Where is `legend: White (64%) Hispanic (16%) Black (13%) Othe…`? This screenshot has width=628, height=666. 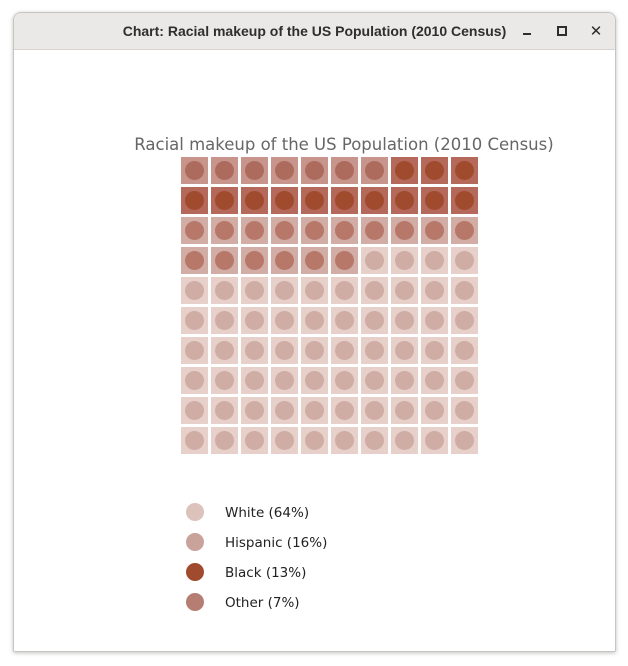 legend: White (64%) Hispanic (16%) Black (13%) Othe… is located at coordinates (256, 557).